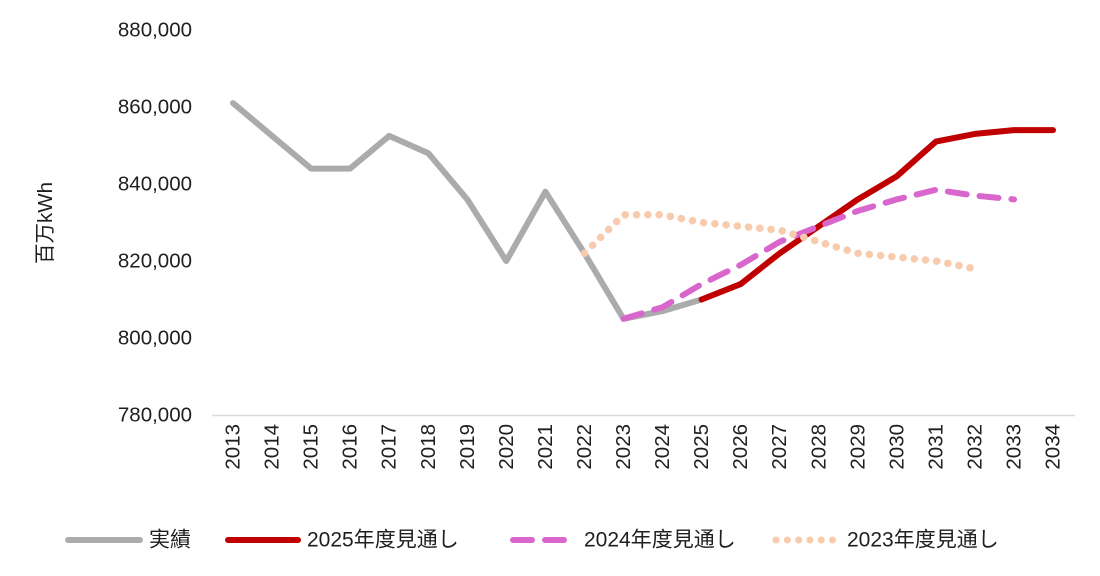  I want to click on legend-label-forecast-2025: 2025年度見通し, so click(383, 540).